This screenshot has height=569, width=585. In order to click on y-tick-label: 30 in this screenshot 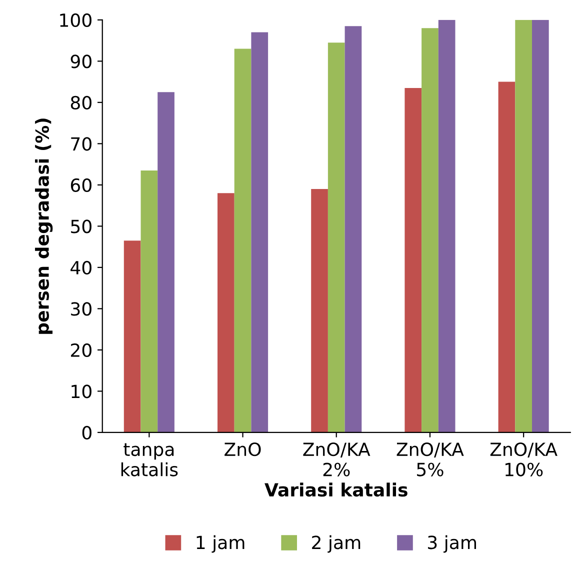, I will do `click(81, 309)`.